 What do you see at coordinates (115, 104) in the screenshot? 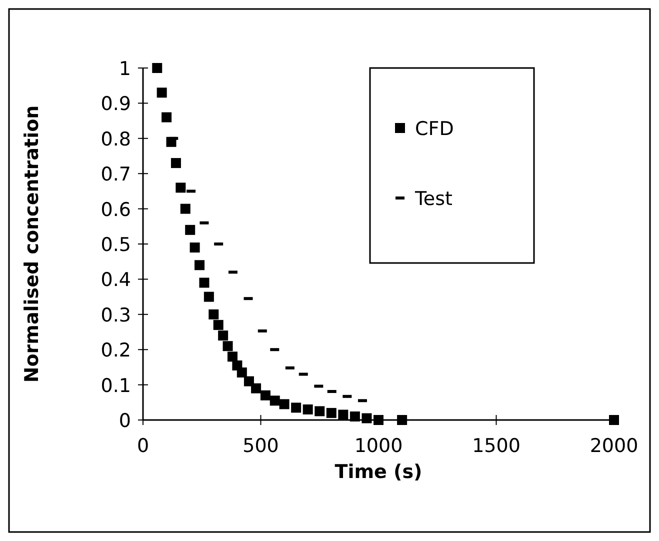
I see `y-tick-label: 0.9` at bounding box center [115, 104].